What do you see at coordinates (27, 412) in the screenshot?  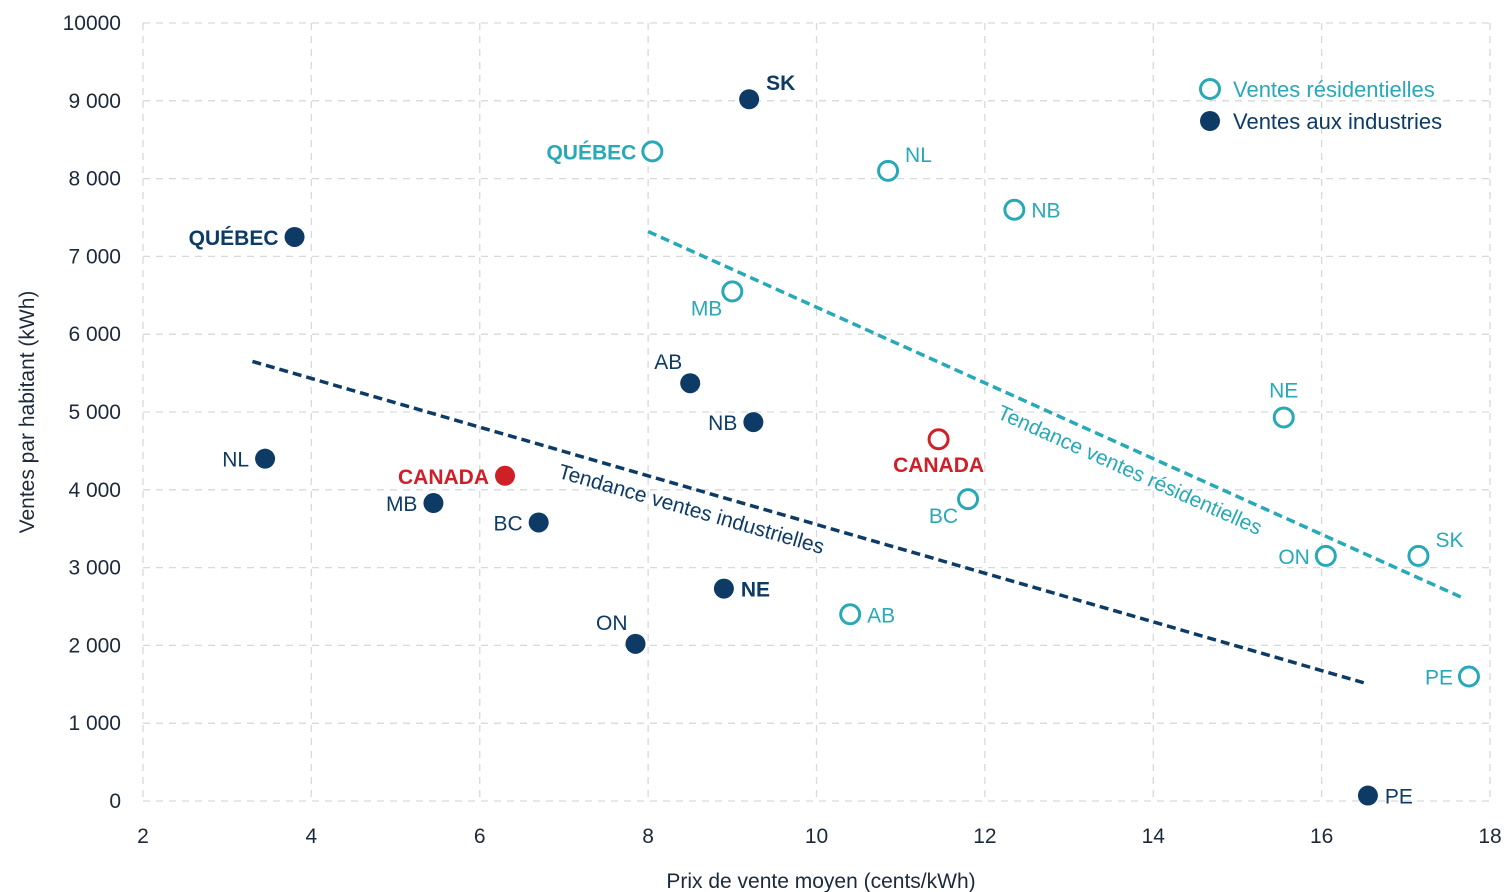 I see `y-axis-title: Ventes par habitant (kWh)` at bounding box center [27, 412].